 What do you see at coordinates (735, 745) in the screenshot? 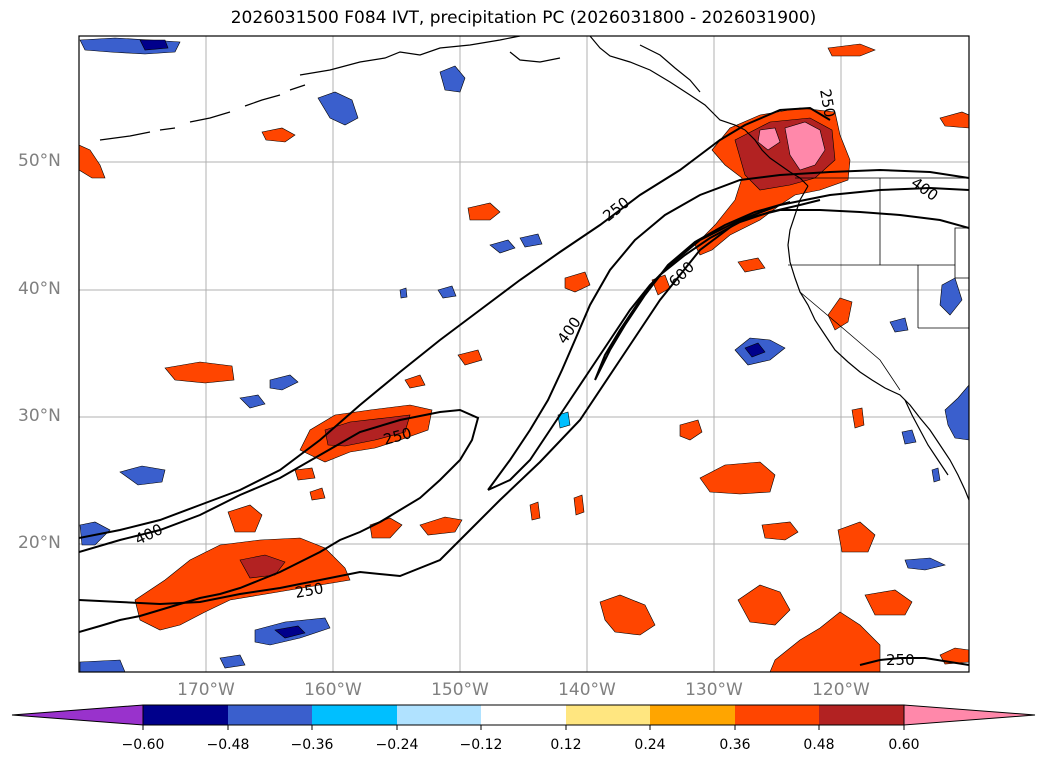
I see `colorbar-tick-label: 0.36` at bounding box center [735, 745].